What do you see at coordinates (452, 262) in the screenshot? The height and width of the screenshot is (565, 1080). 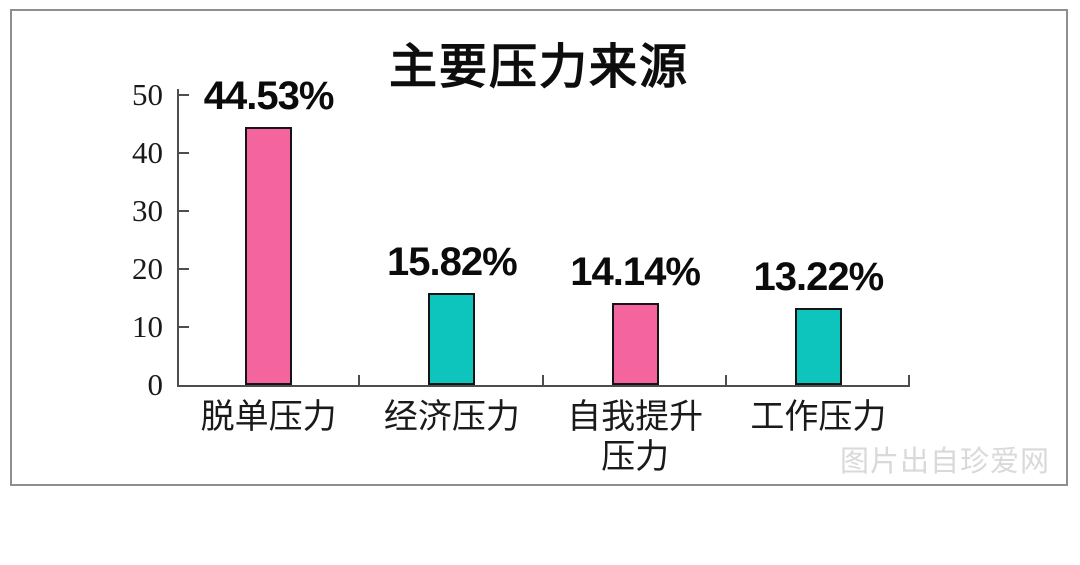 I see `bar-value-label: 15.82%` at bounding box center [452, 262].